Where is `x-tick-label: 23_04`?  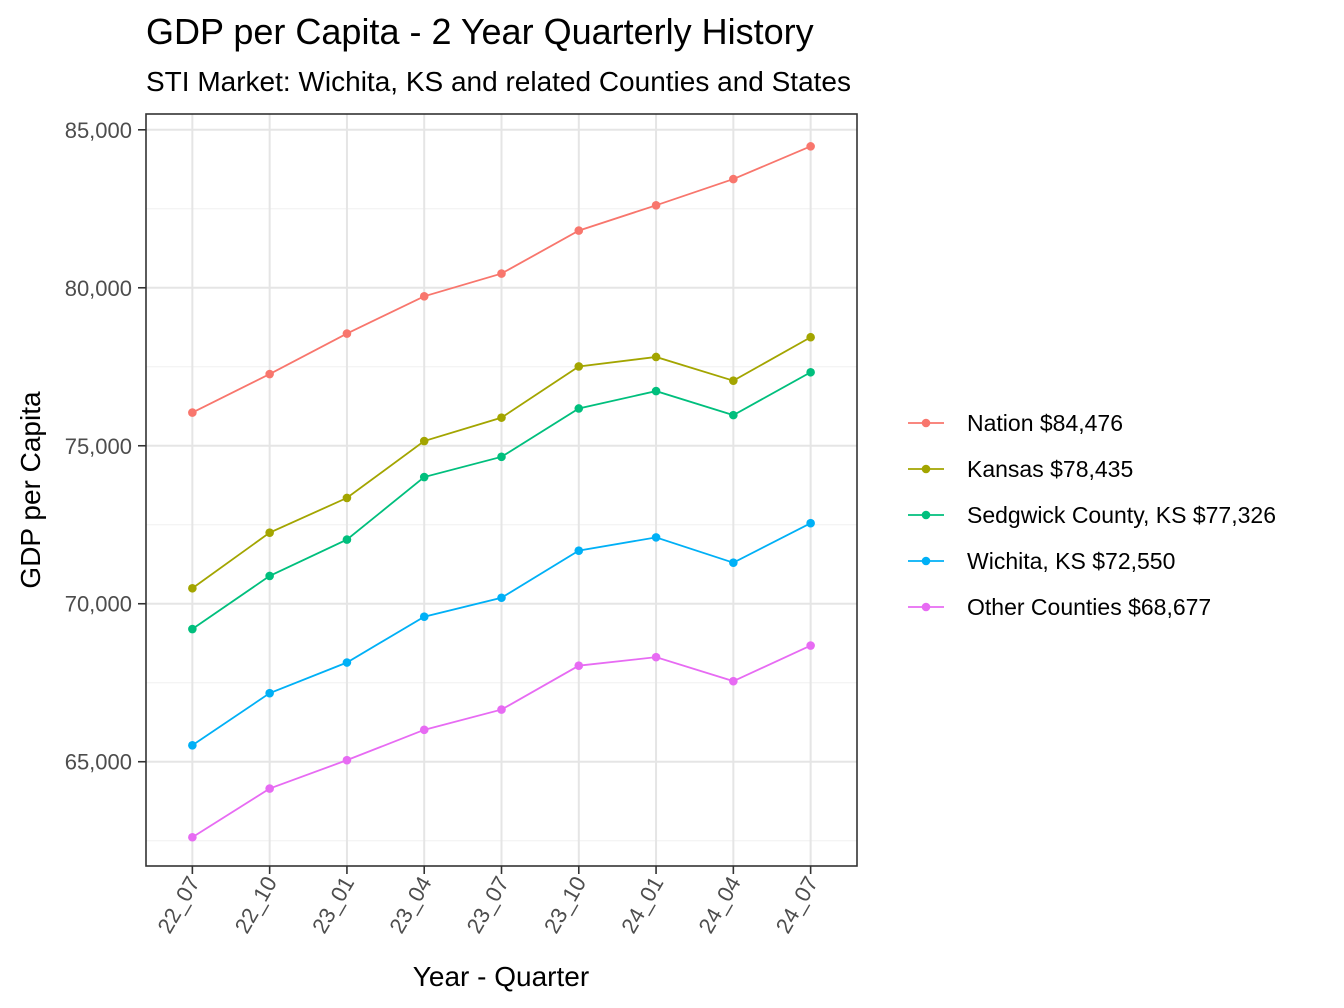 x-tick-label: 23_04 is located at coordinates (410, 904).